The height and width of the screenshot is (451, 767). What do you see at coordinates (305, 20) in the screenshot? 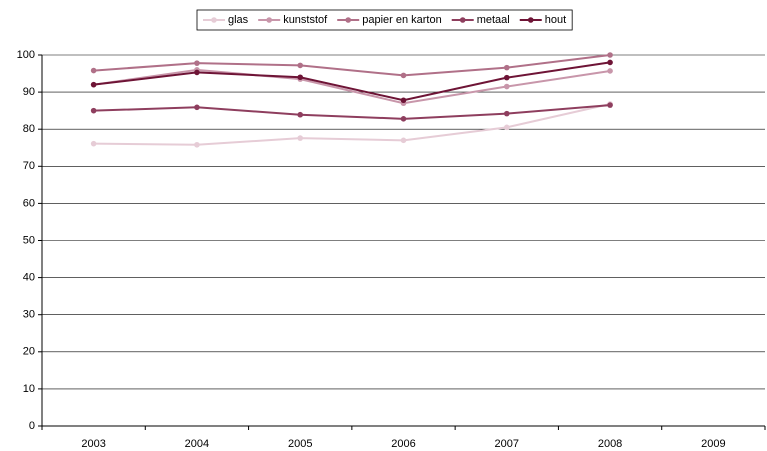
I see `legend-label: kunststof` at bounding box center [305, 20].